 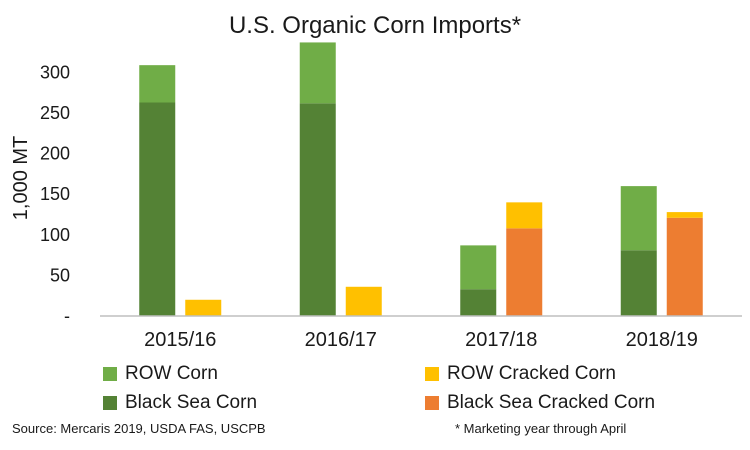 I want to click on y-tick-label: 100, so click(x=55, y=235).